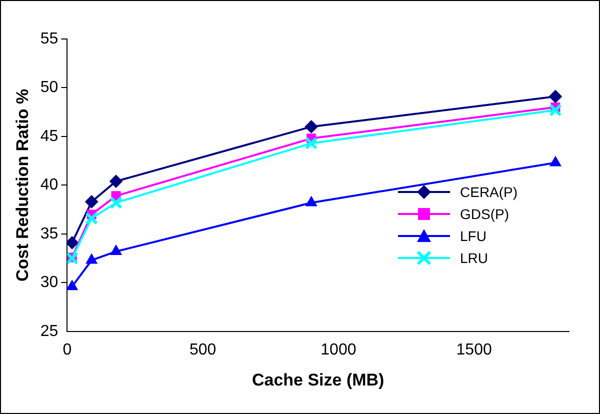 This screenshot has height=414, width=600. What do you see at coordinates (474, 258) in the screenshot?
I see `legend-label: LRU` at bounding box center [474, 258].